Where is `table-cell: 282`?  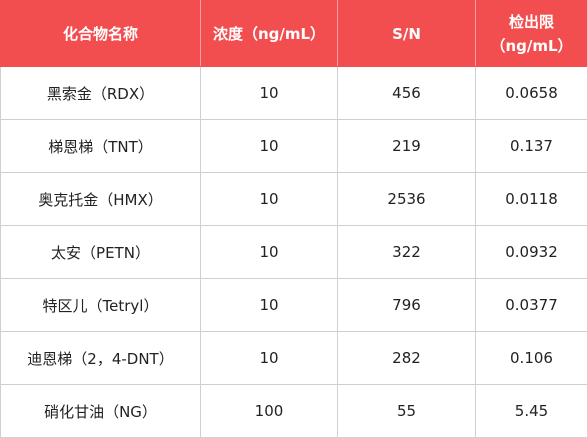
table-cell: 282 is located at coordinates (407, 358).